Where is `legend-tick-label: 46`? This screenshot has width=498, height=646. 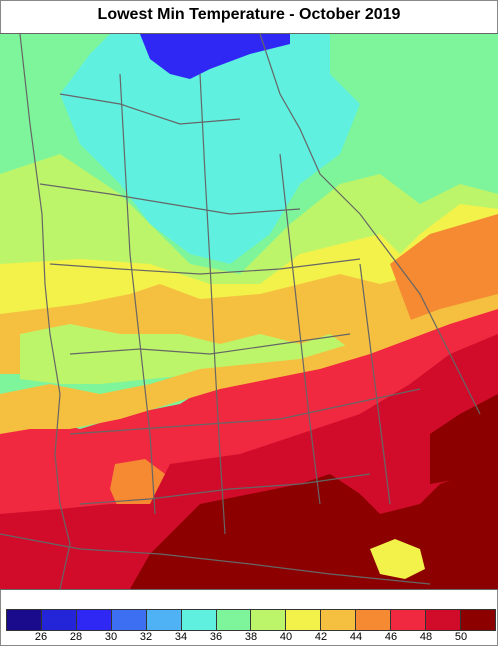 legend-tick-label: 46 is located at coordinates (391, 637).